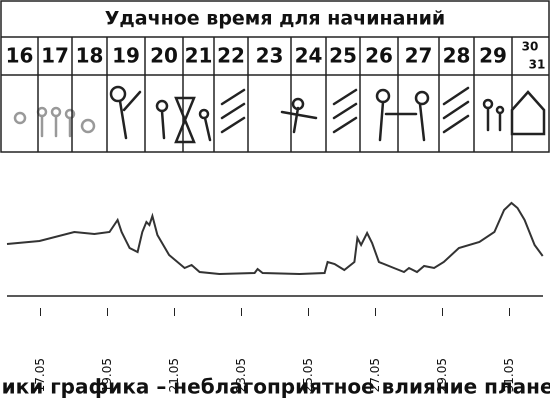 This screenshot has width=550, height=401. What do you see at coordinates (164, 56) in the screenshot?
I see `day-label: 20` at bounding box center [164, 56].